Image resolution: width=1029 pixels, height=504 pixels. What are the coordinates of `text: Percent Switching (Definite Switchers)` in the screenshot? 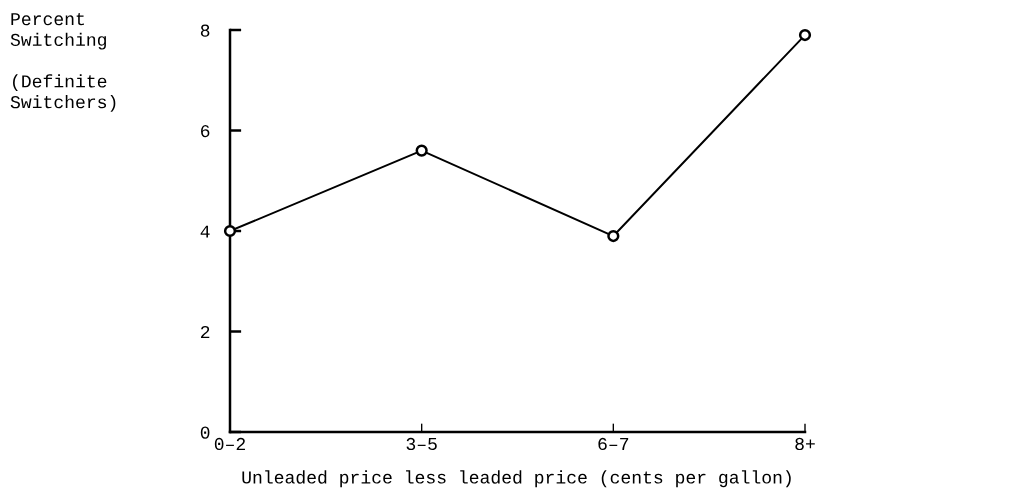 It's located at (63, 62).